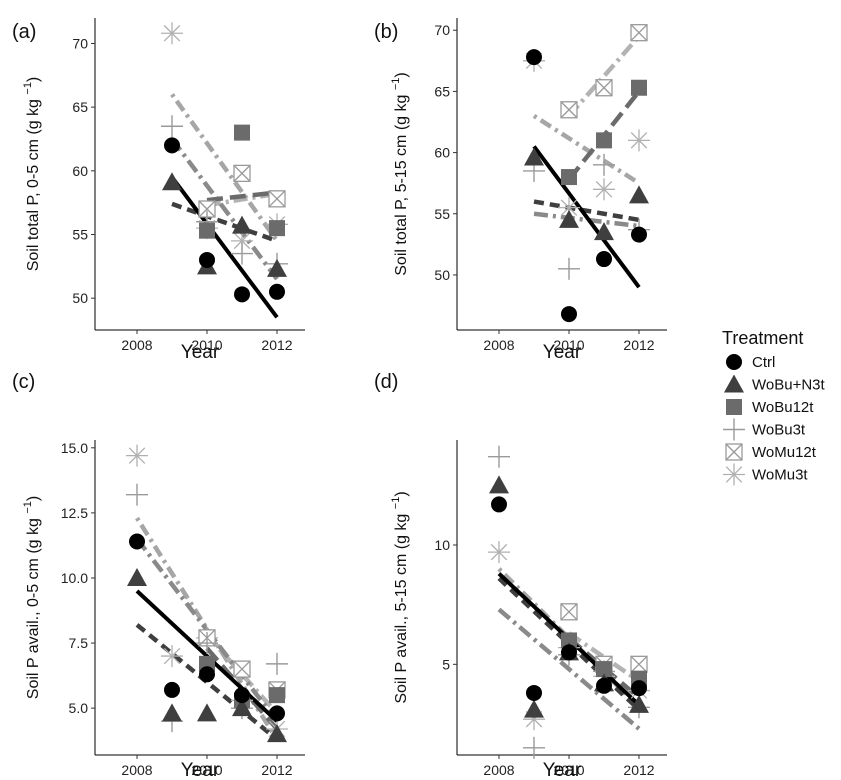  I want to click on fit-line-womu3t, so click(586, 149).